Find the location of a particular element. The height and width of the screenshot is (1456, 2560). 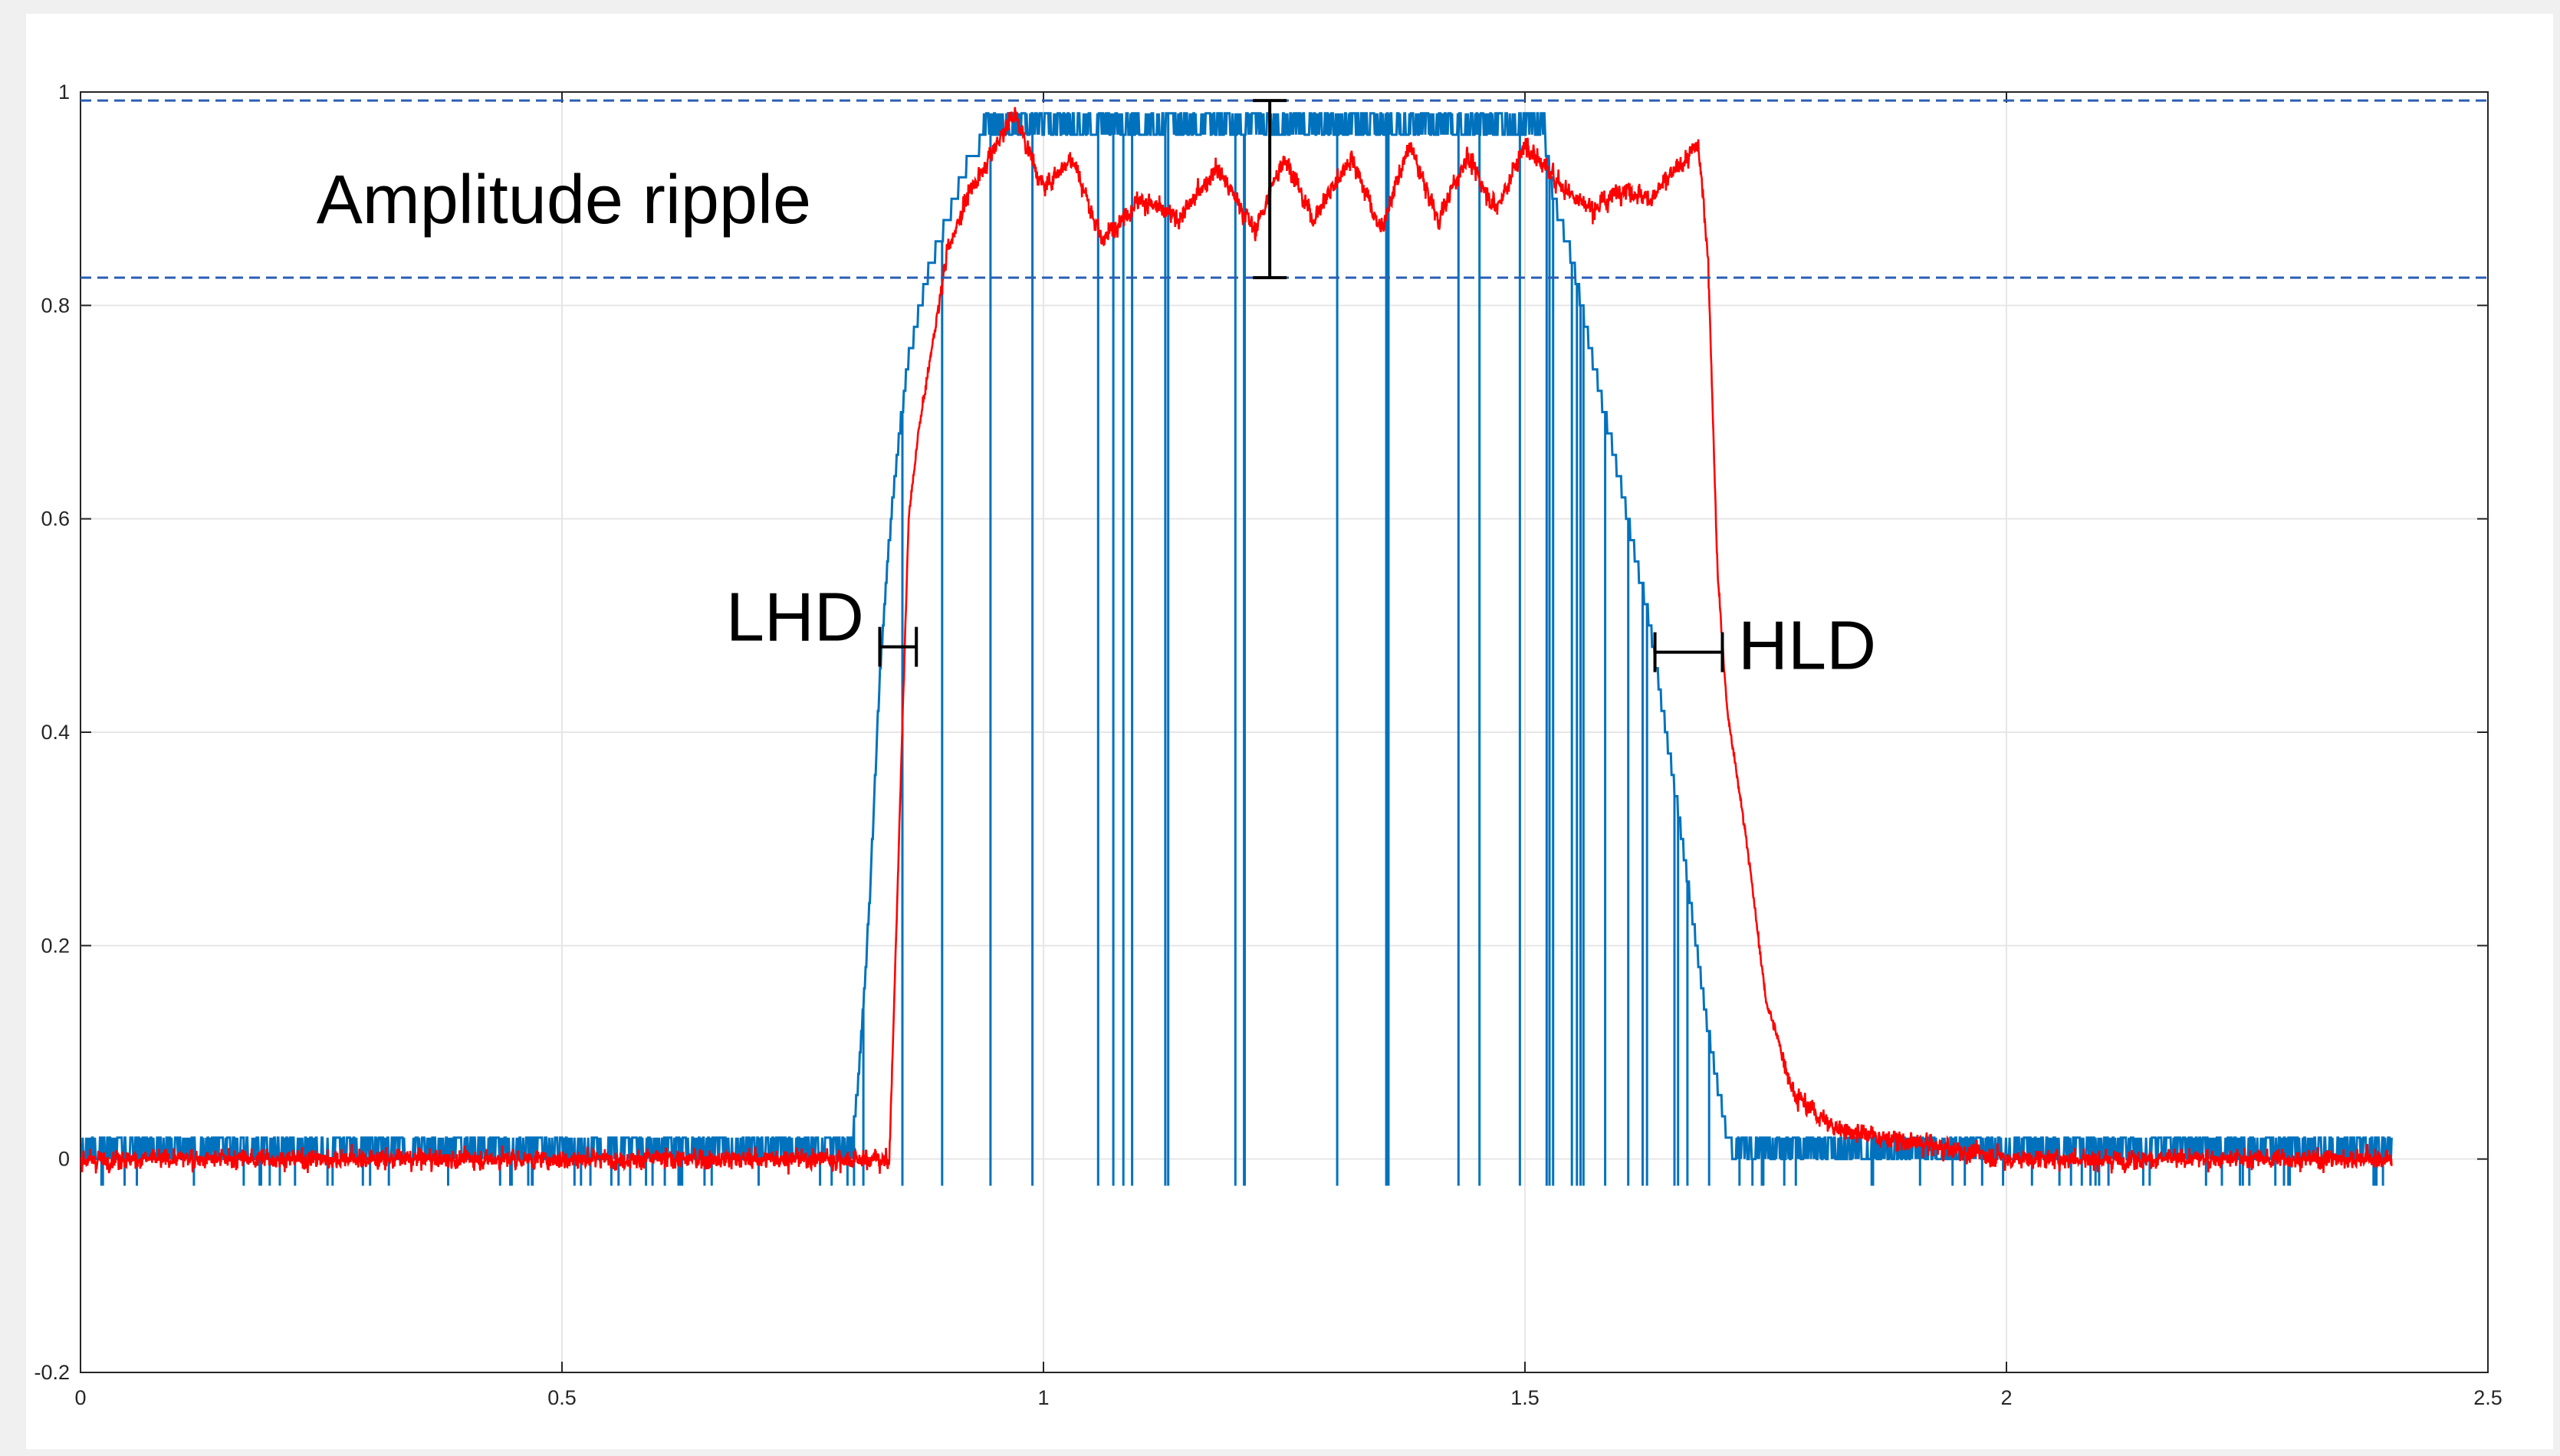

y-tick-label: 0.6 is located at coordinates (55, 519).